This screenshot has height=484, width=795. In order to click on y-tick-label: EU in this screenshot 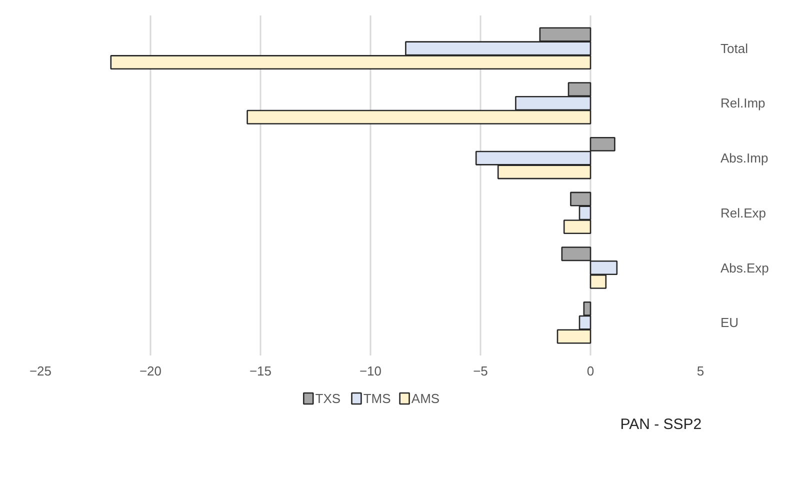, I will do `click(729, 322)`.